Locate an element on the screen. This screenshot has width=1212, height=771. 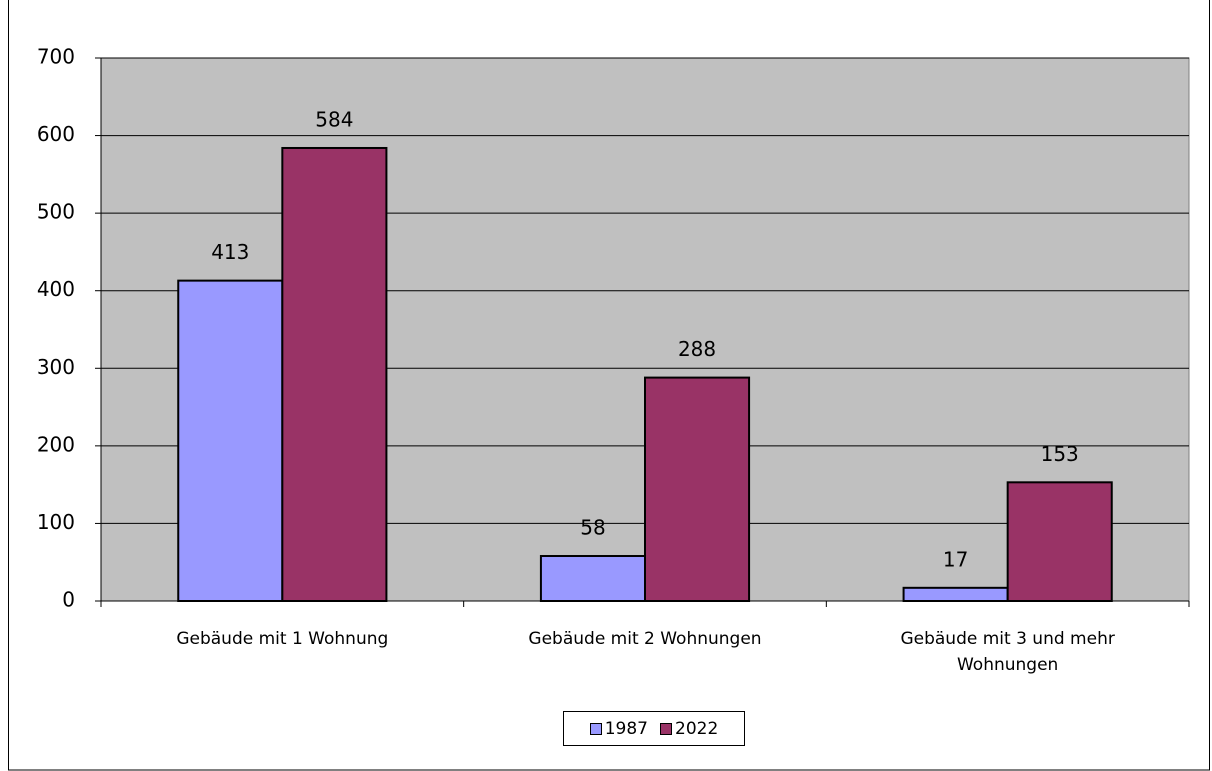
legend-item: 1987 is located at coordinates (618, 728).